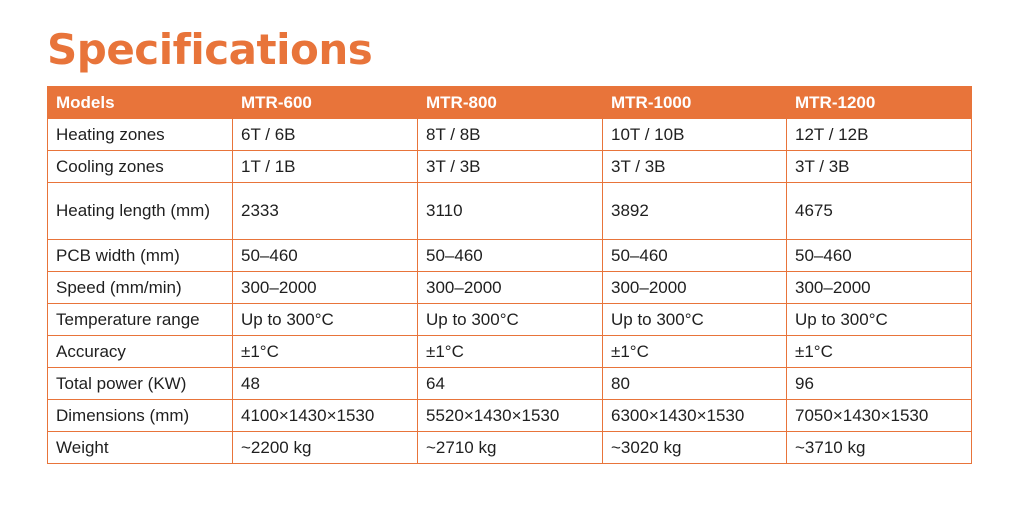 This screenshot has height=527, width=1024. I want to click on table-cell: 4675, so click(879, 211).